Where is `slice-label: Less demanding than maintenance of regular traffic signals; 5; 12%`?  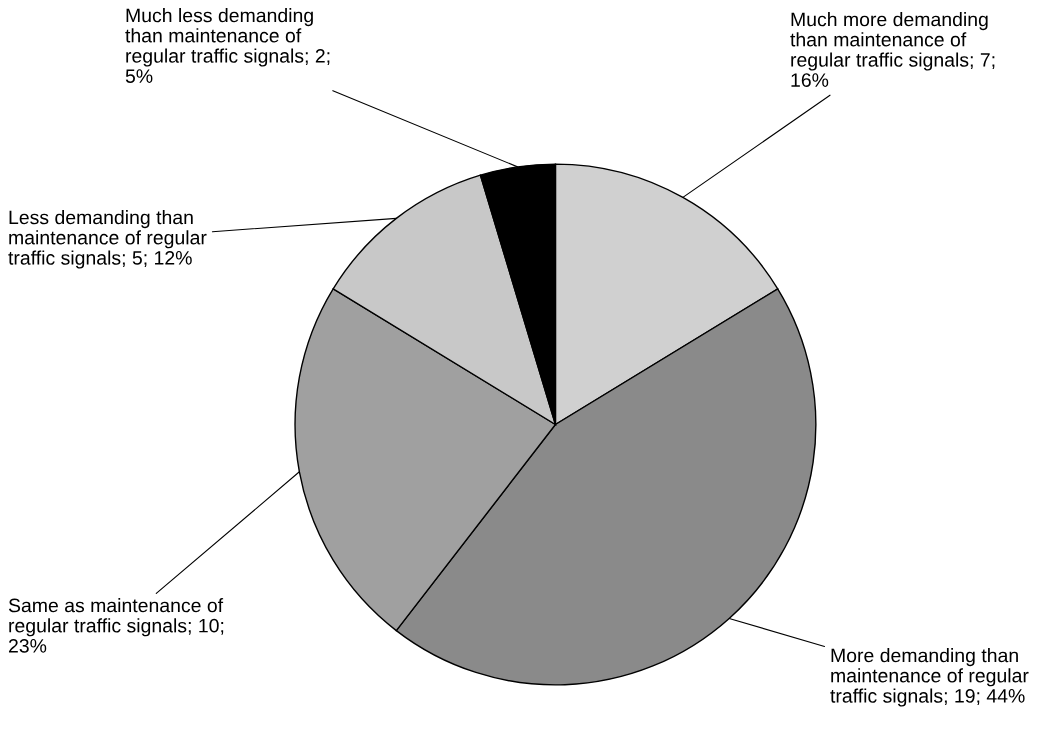 slice-label: Less demanding than maintenance of regular traffic signals; 5; 12% is located at coordinates (107, 239).